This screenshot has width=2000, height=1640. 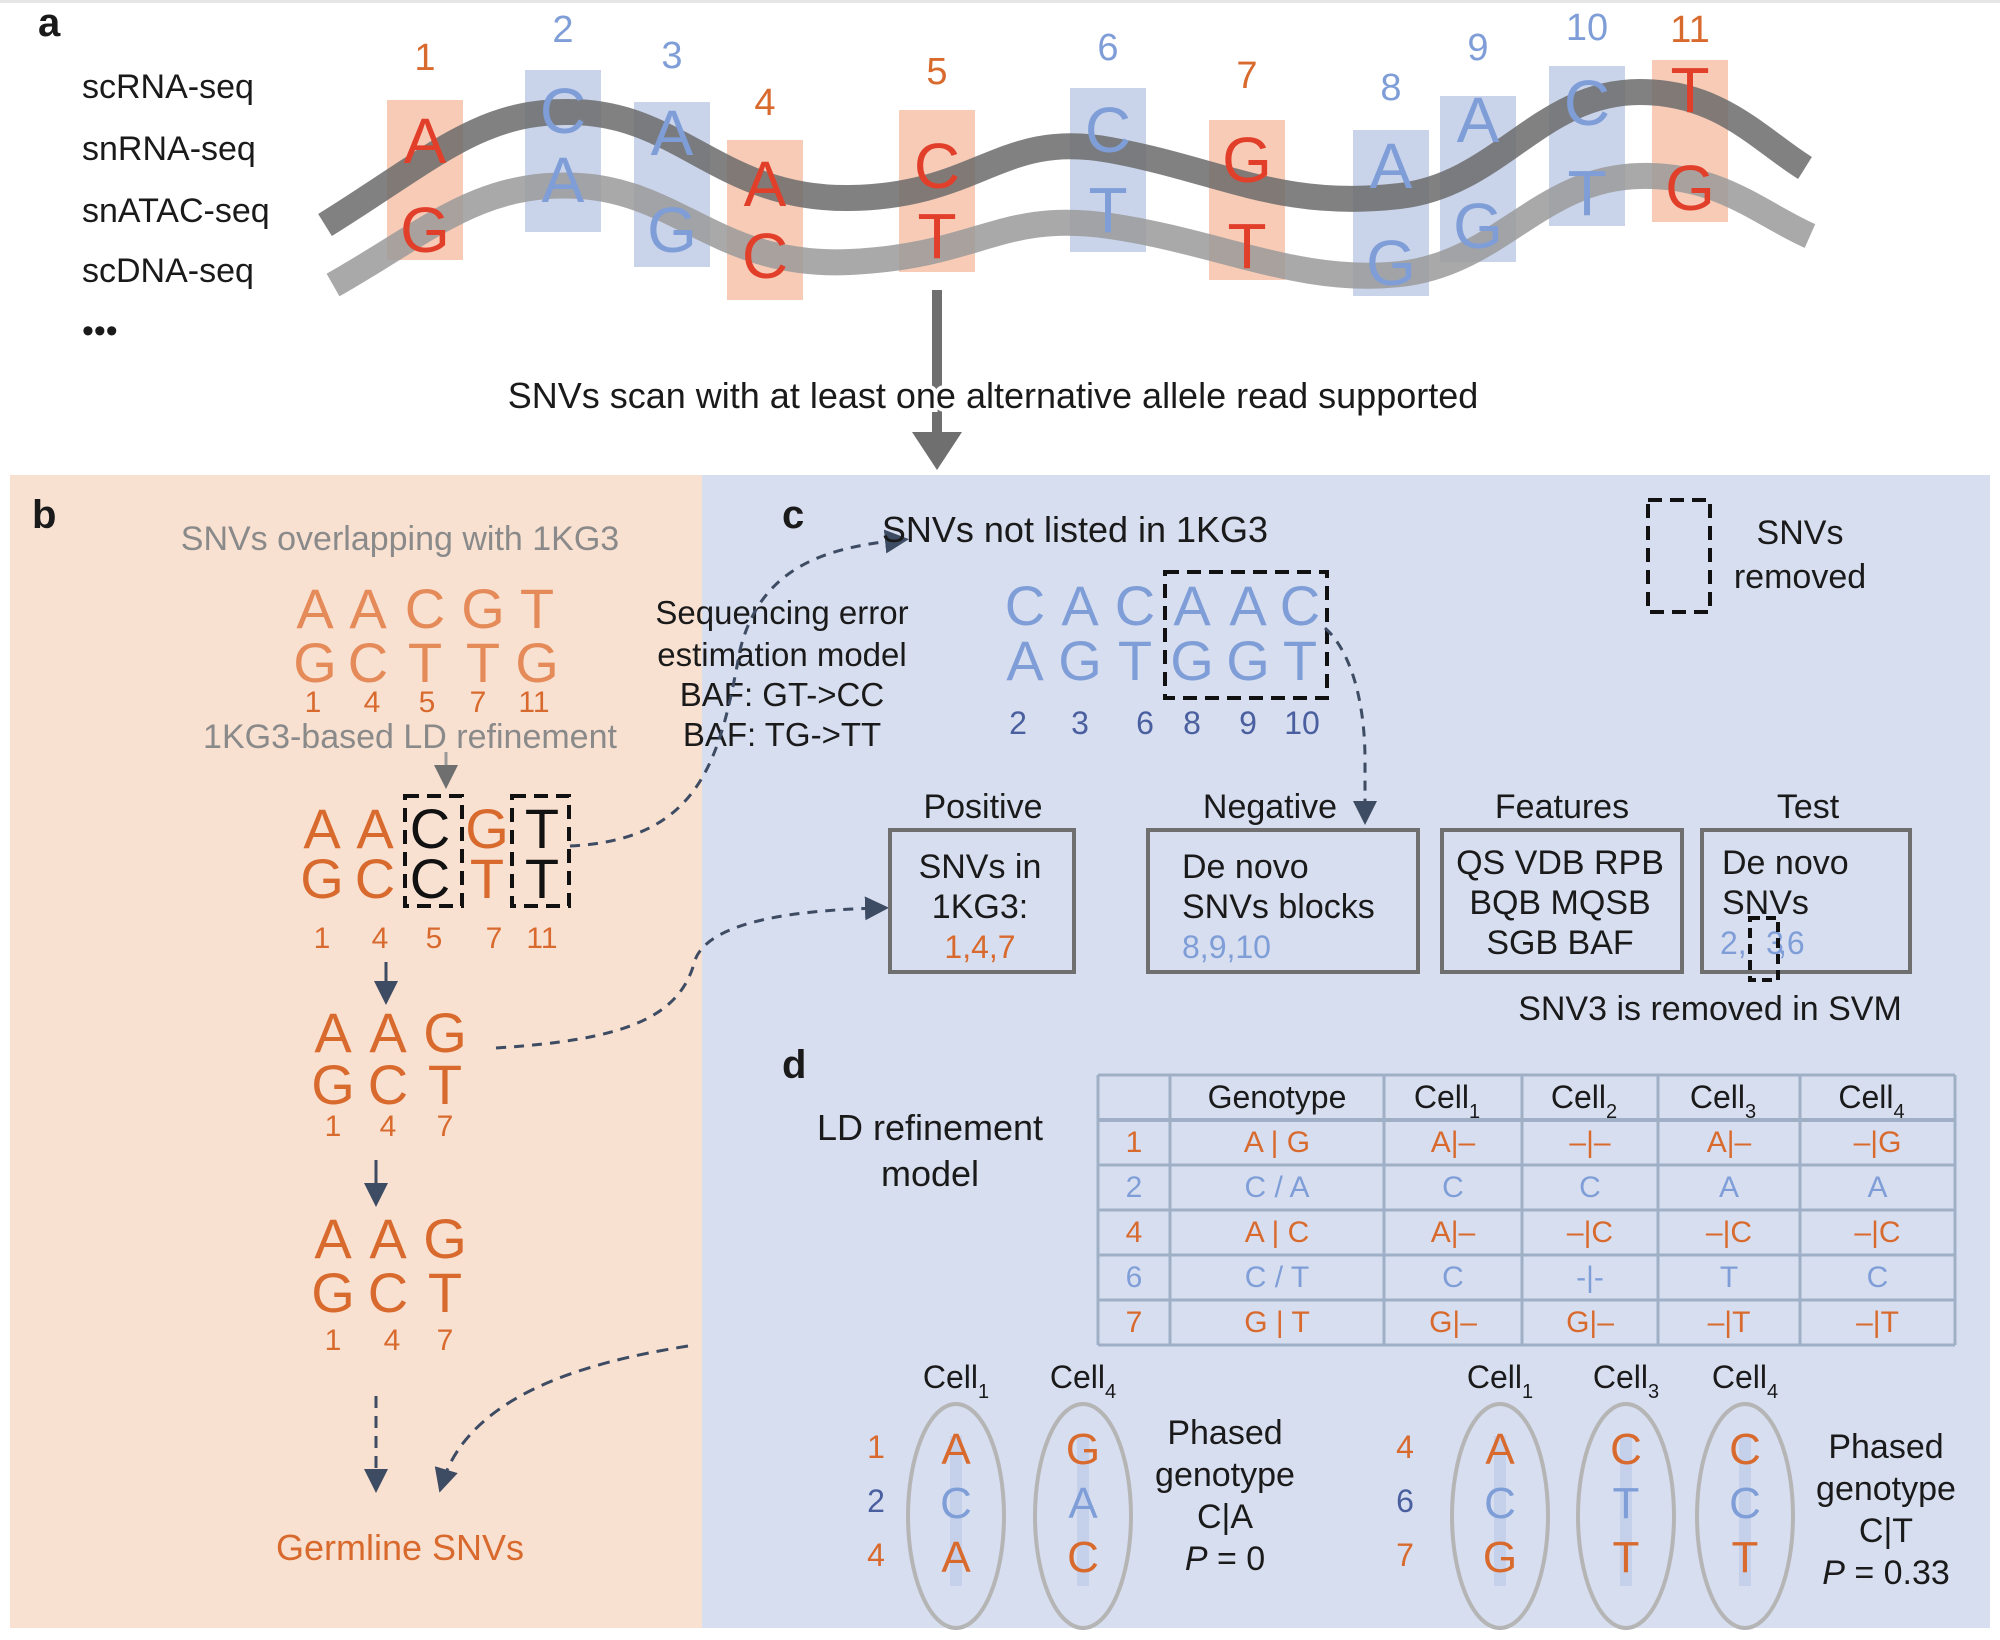 I want to click on panel-label-c: c, so click(x=793, y=515).